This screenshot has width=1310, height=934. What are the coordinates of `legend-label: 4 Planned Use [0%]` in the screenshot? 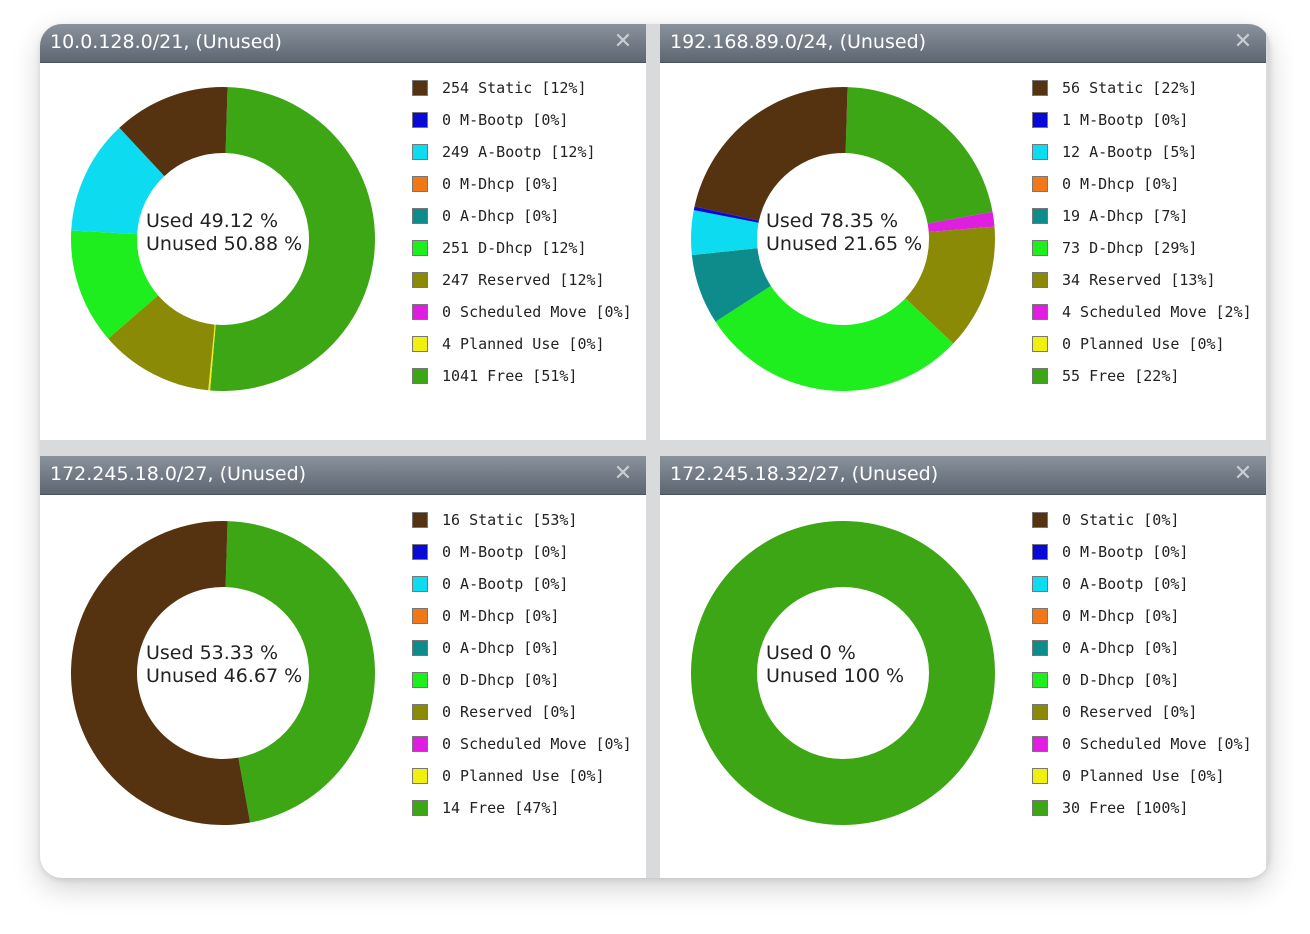 It's located at (523, 344).